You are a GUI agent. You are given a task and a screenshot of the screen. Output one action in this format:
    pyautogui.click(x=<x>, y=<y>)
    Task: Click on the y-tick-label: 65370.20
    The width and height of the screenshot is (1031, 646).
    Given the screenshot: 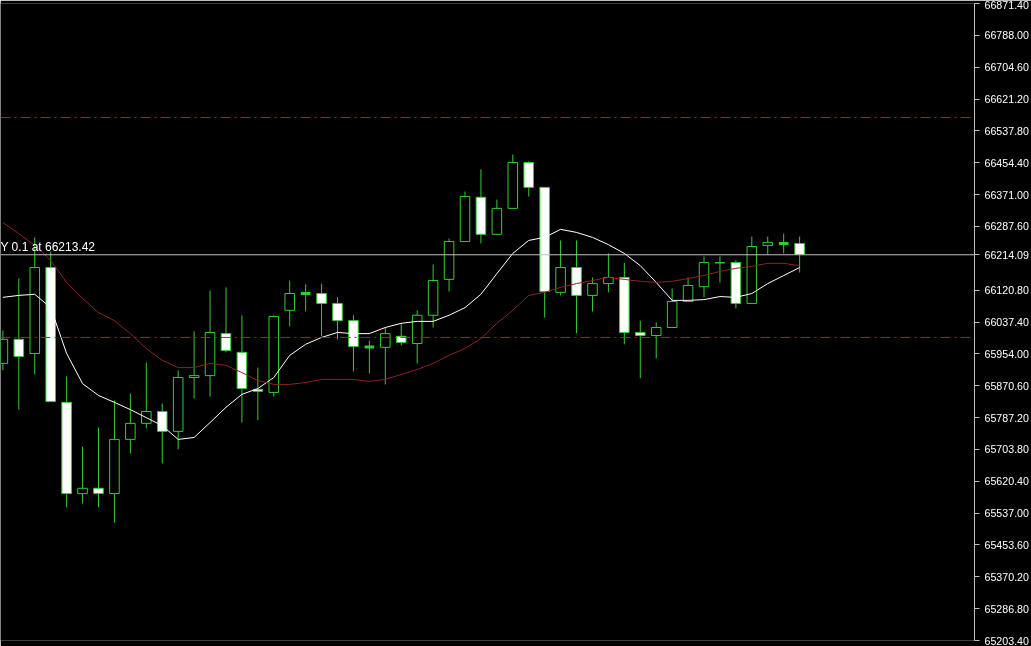 What is the action you would take?
    pyautogui.click(x=1007, y=576)
    